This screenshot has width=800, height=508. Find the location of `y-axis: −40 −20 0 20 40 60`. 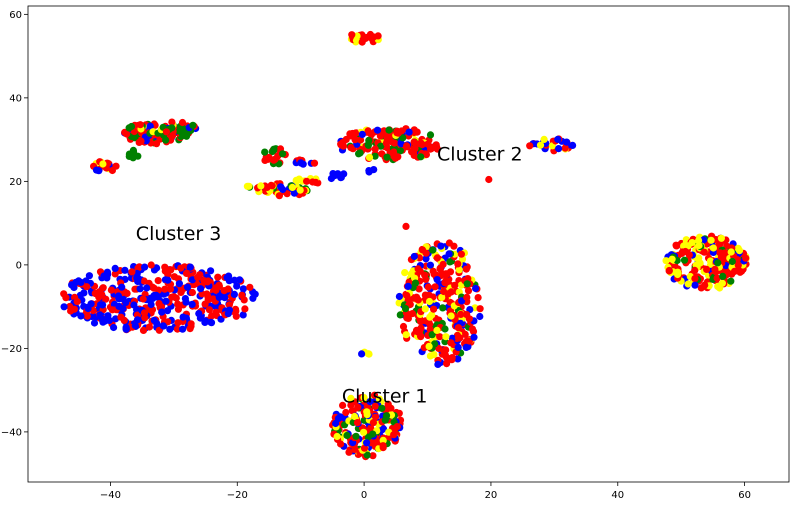

y-axis: −40 −20 0 20 40 60 is located at coordinates (14, 224).